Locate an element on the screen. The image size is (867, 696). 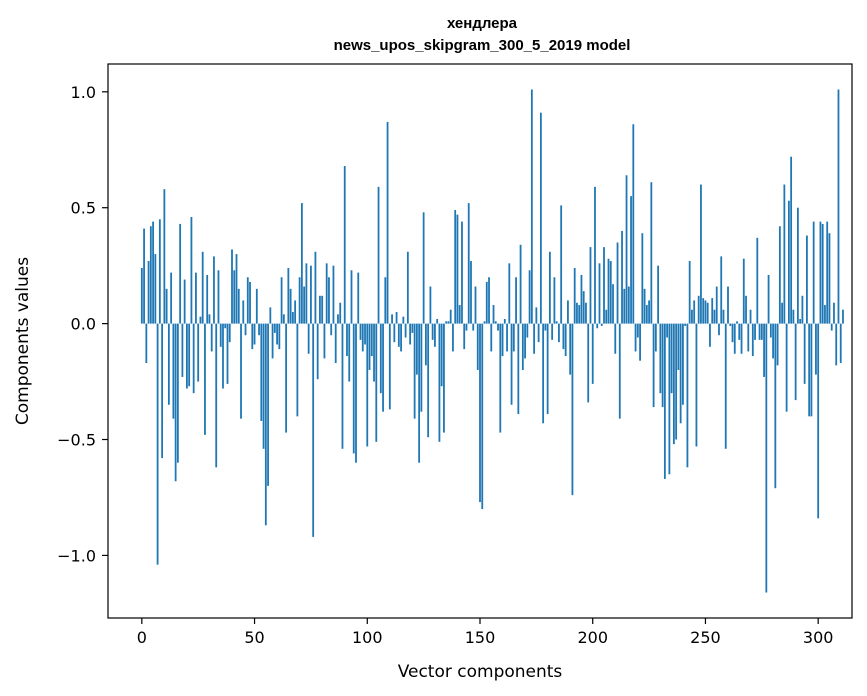
y-tick-label: −1.0 is located at coordinates (76, 555).